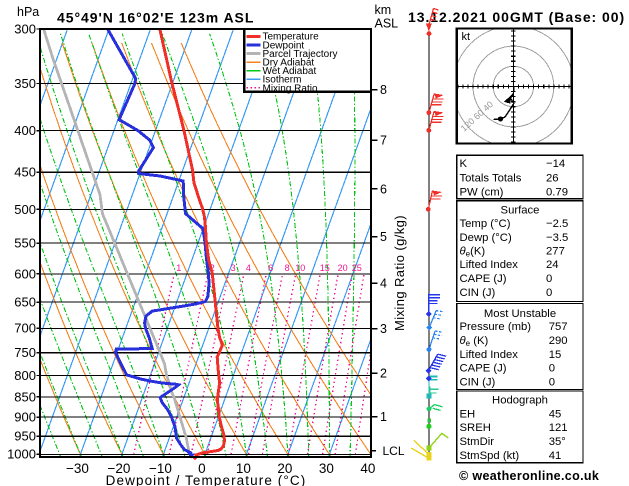 The width and height of the screenshot is (629, 486). What do you see at coordinates (25, 273) in the screenshot?
I see `svg-text: 600` at bounding box center [25, 273].